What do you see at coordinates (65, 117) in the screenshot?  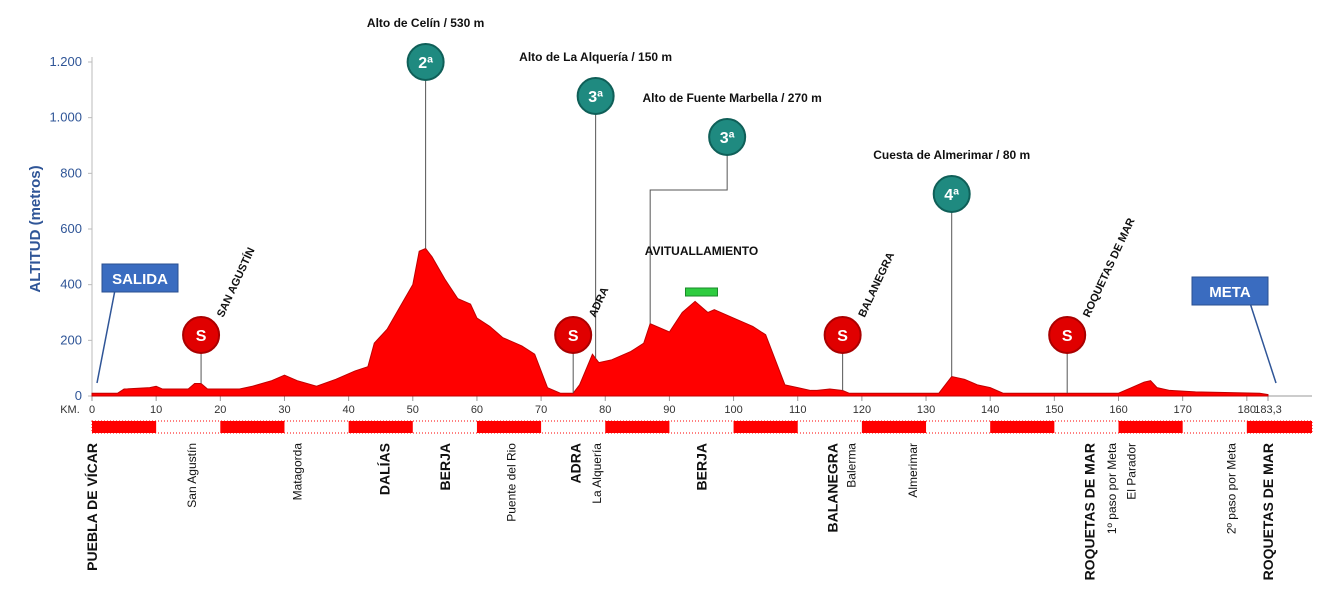 I see `y-tick-label: 1.000` at bounding box center [65, 117].